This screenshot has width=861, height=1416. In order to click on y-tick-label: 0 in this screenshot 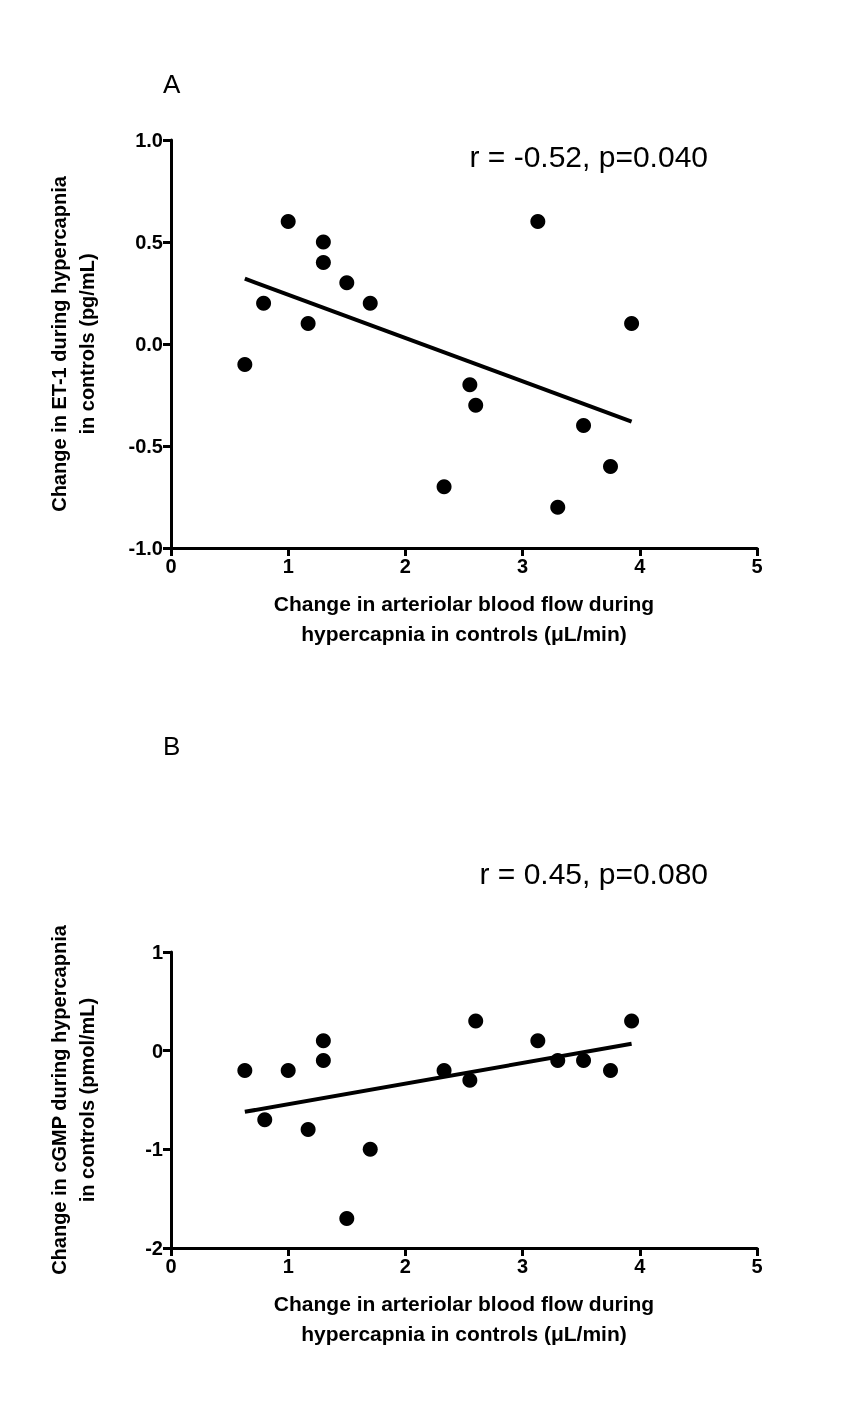, I will do `click(157, 1050)`.